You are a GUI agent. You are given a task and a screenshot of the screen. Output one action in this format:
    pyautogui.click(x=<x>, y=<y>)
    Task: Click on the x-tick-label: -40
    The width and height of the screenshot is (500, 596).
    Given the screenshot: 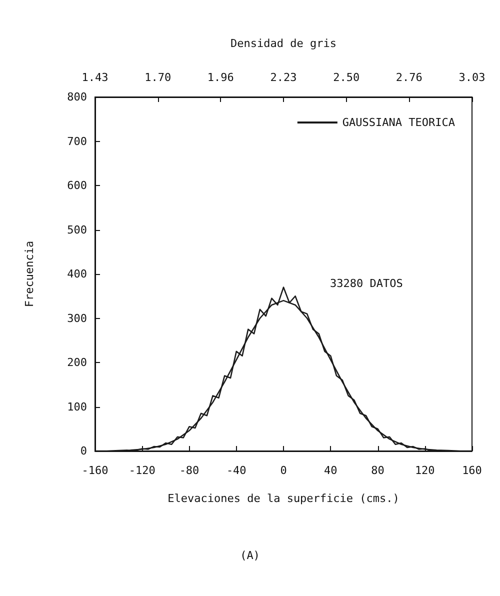 What is the action you would take?
    pyautogui.click(x=236, y=470)
    